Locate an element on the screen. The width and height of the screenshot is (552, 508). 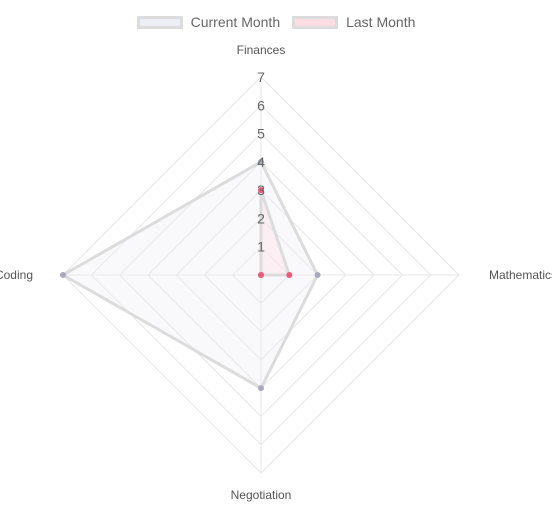
legend-item-last-month: Last Month is located at coordinates (353, 22).